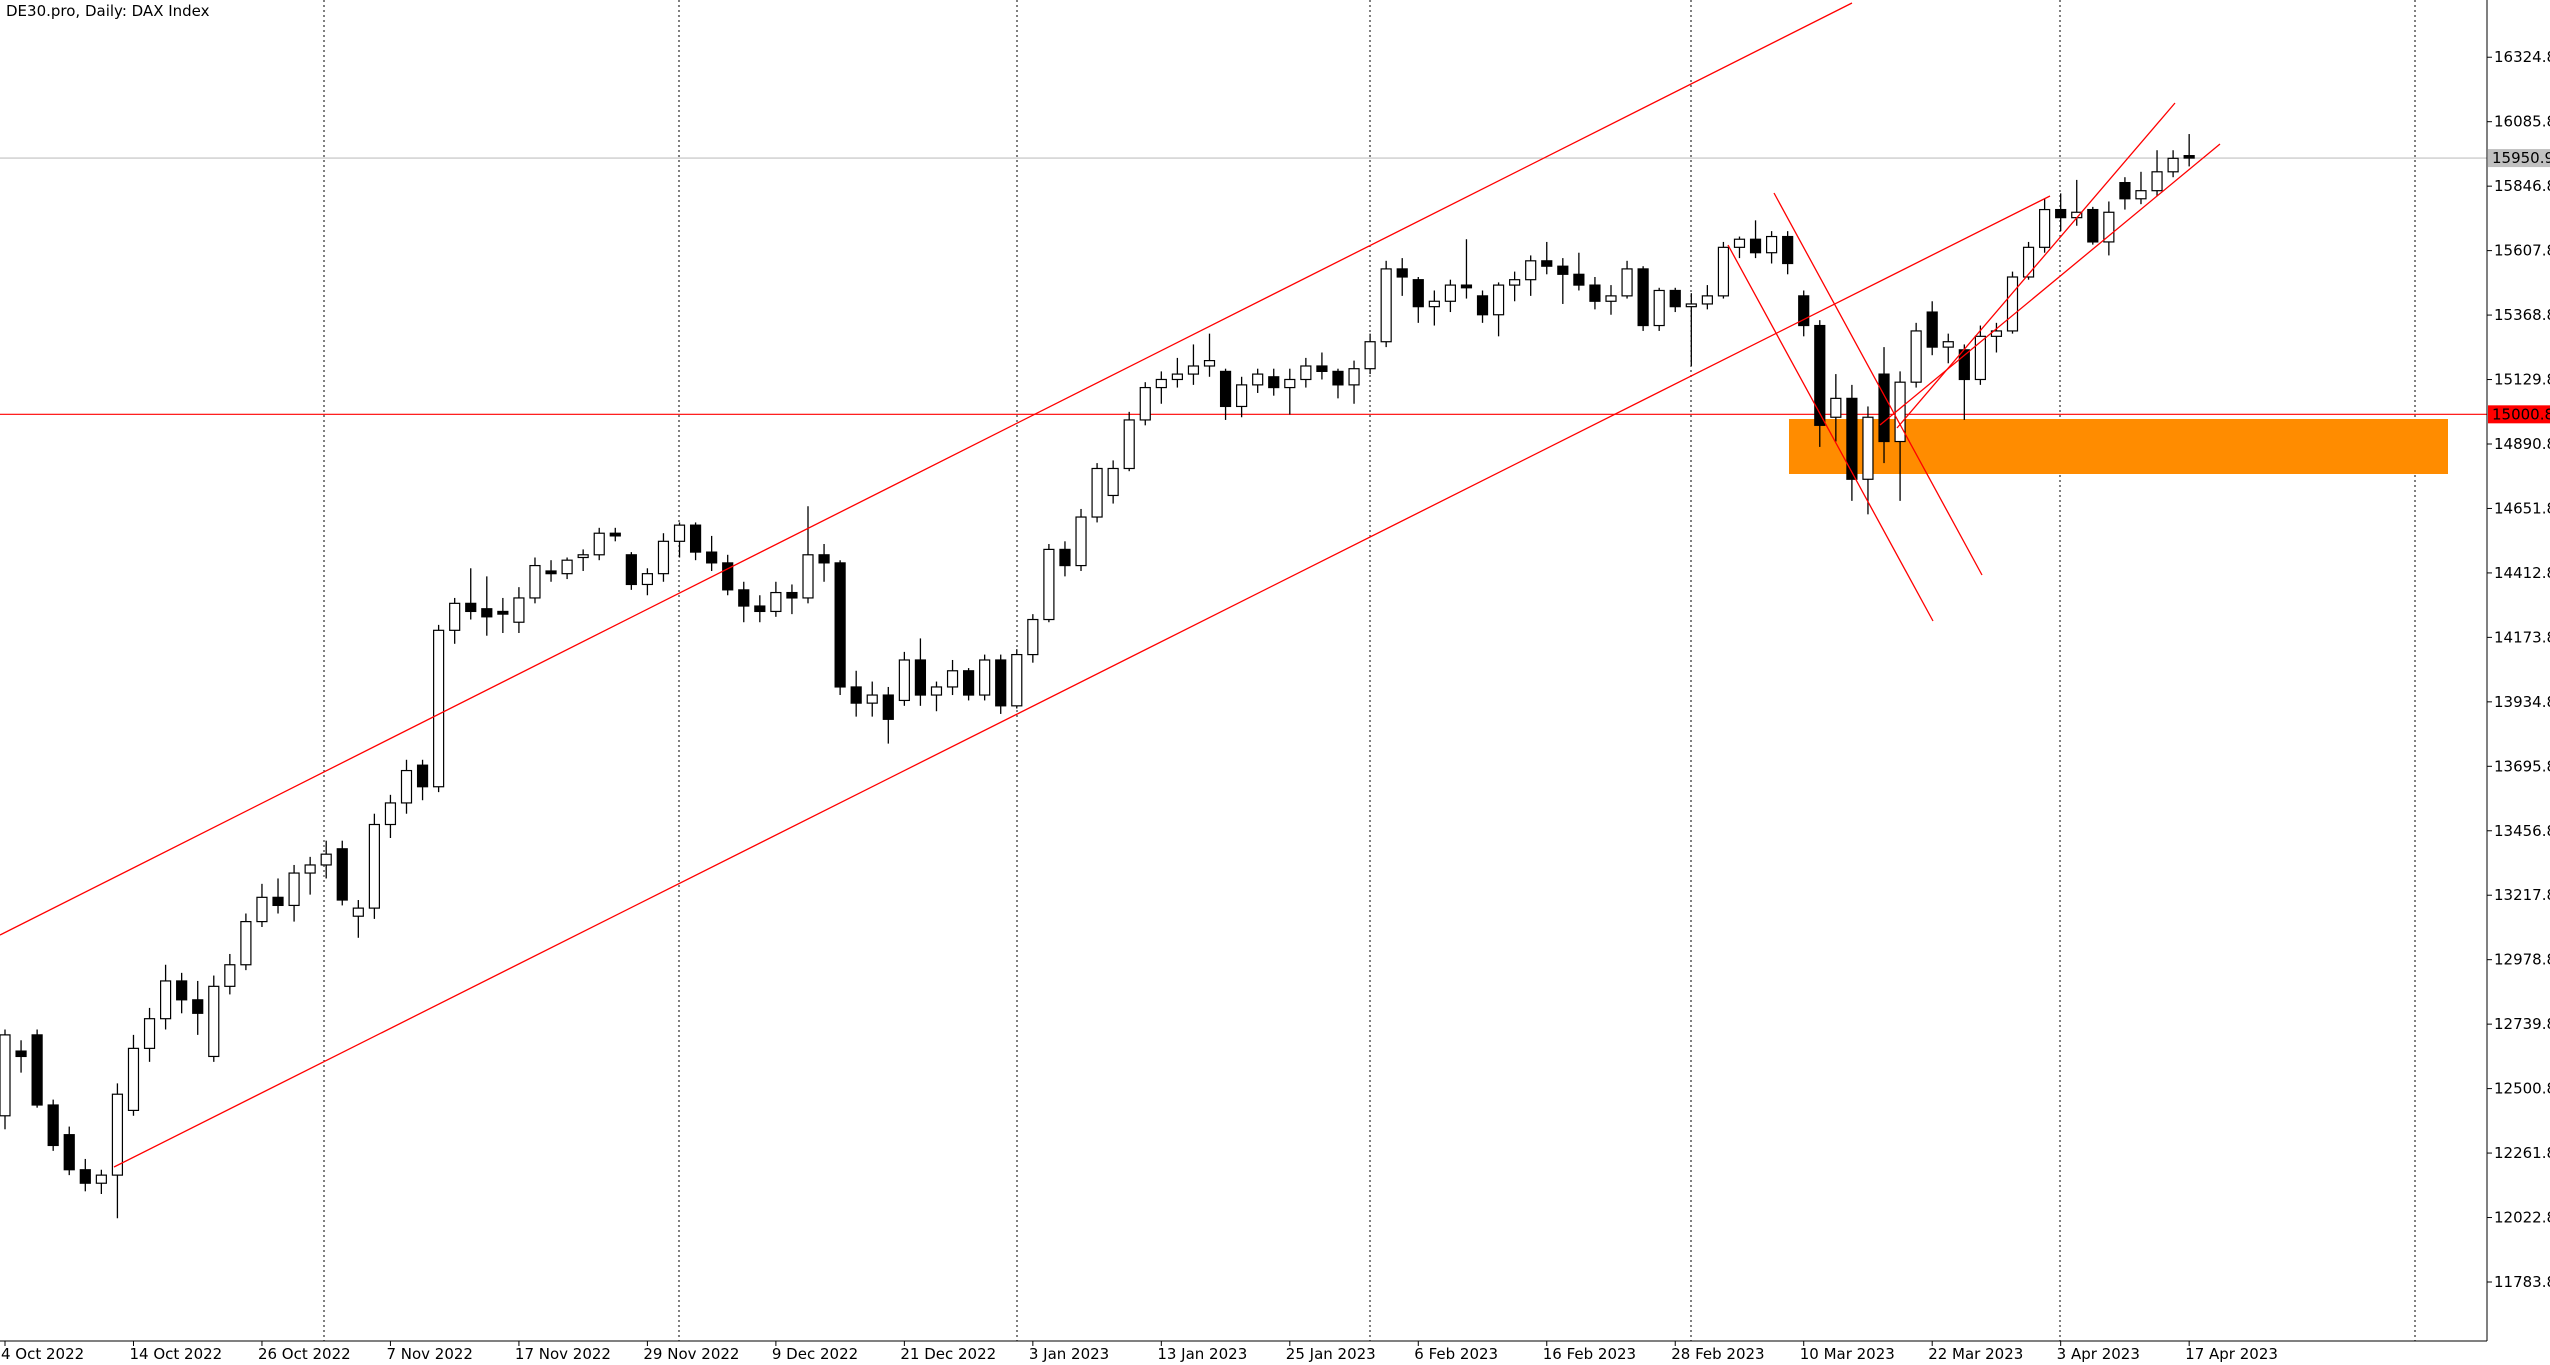 This screenshot has width=2550, height=1365. What do you see at coordinates (2522, 573) in the screenshot?
I see `y-tick-label: 14412.8` at bounding box center [2522, 573].